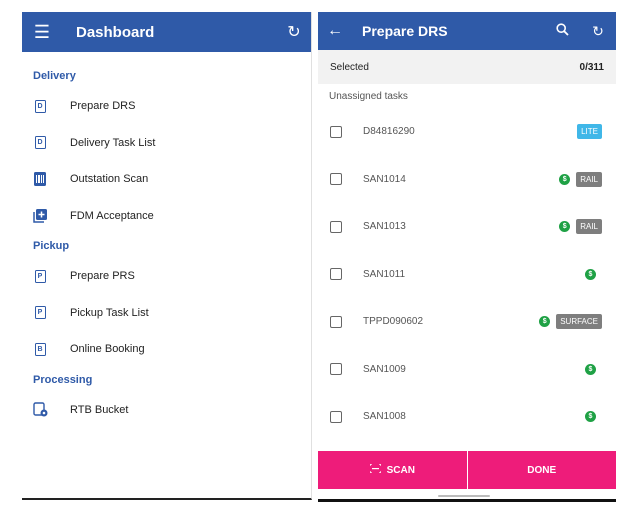 The height and width of the screenshot is (512, 640). What do you see at coordinates (112, 215) in the screenshot?
I see `menu-item-label: FDM Acceptance` at bounding box center [112, 215].